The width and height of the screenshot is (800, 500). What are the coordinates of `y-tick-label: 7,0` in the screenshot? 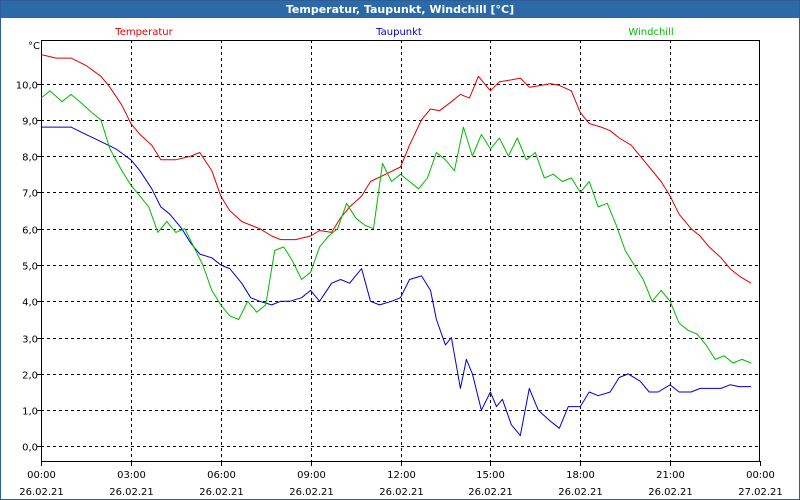 It's located at (30, 194).